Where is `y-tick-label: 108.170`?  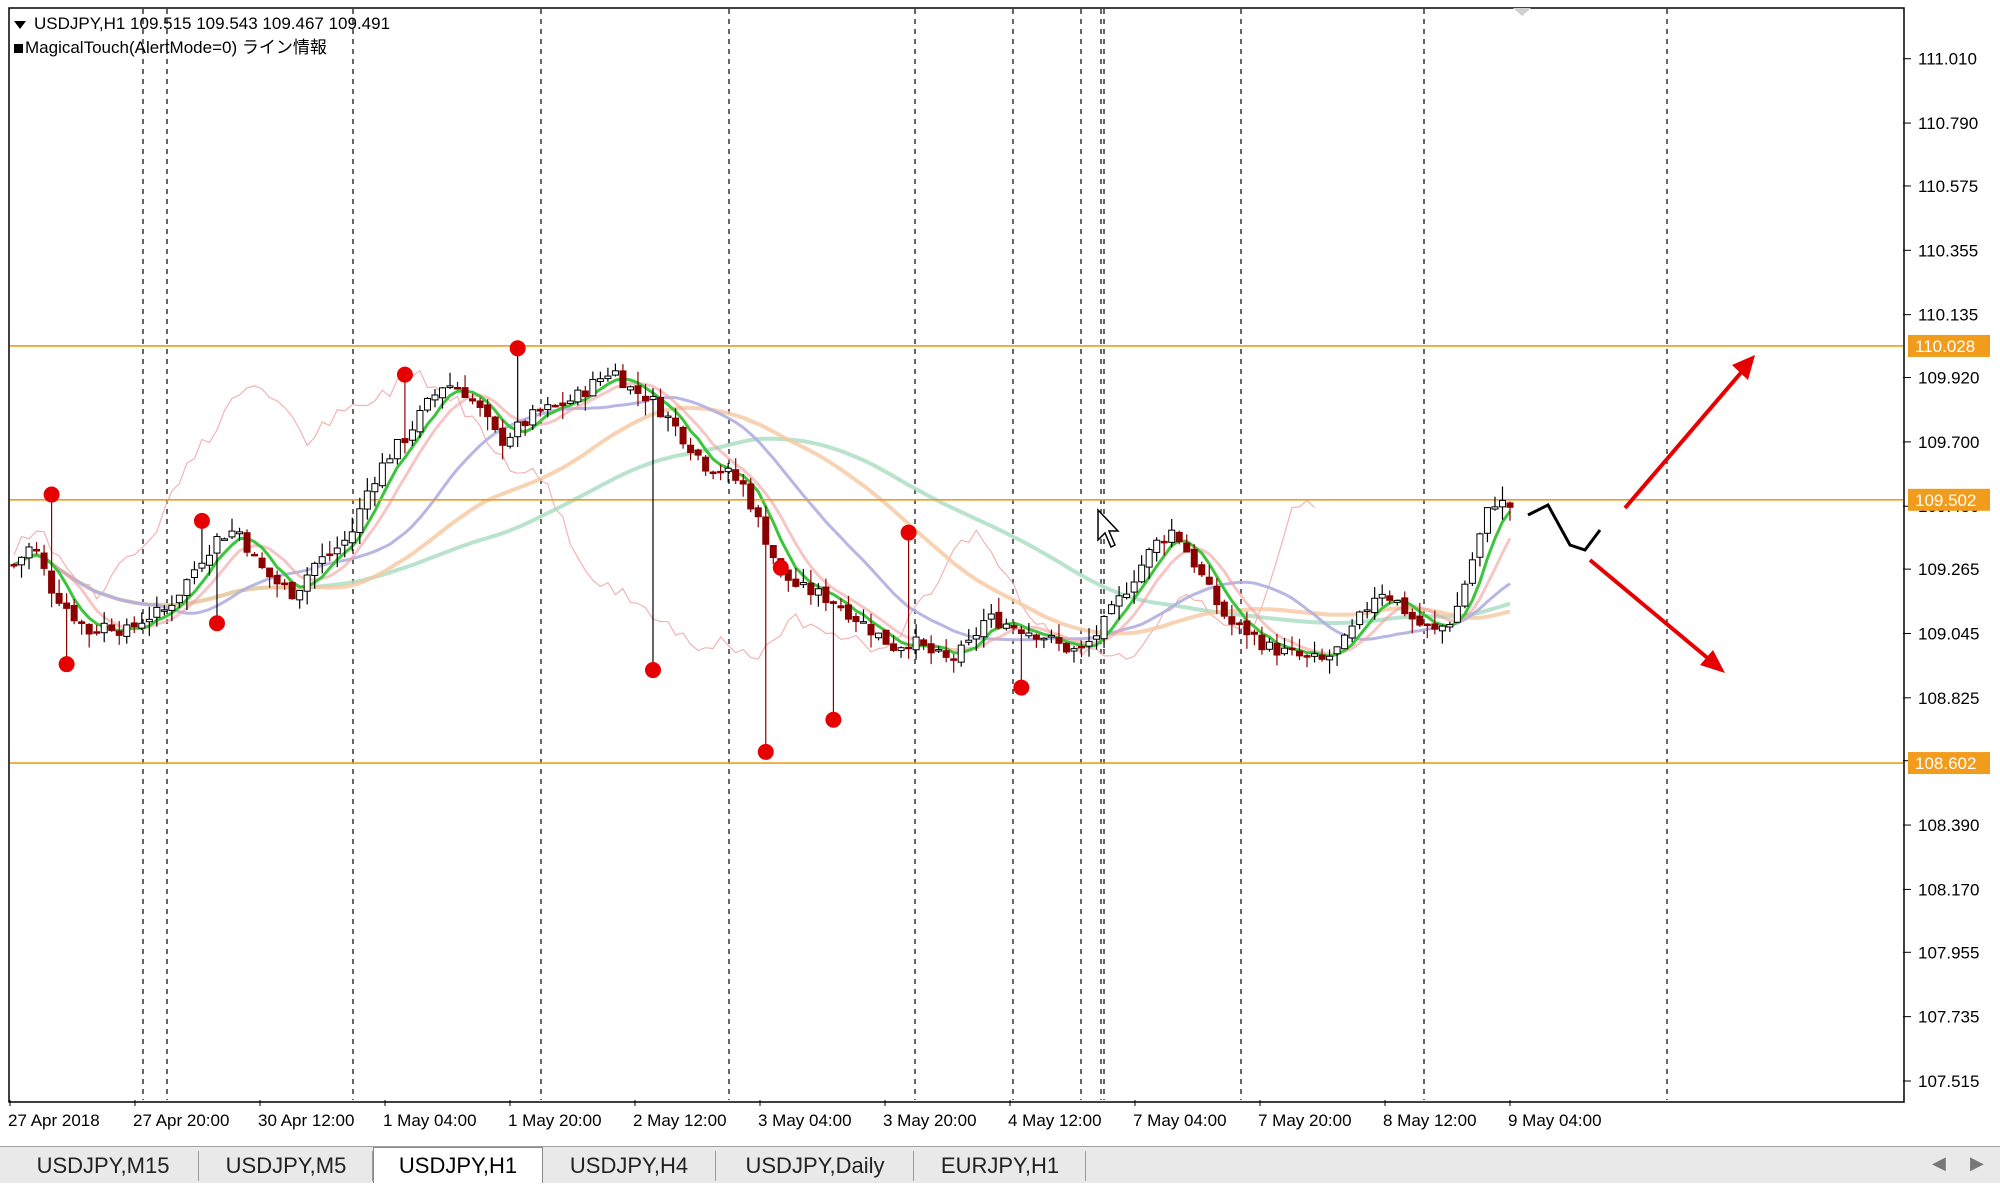 y-tick-label: 108.170 is located at coordinates (1948, 889).